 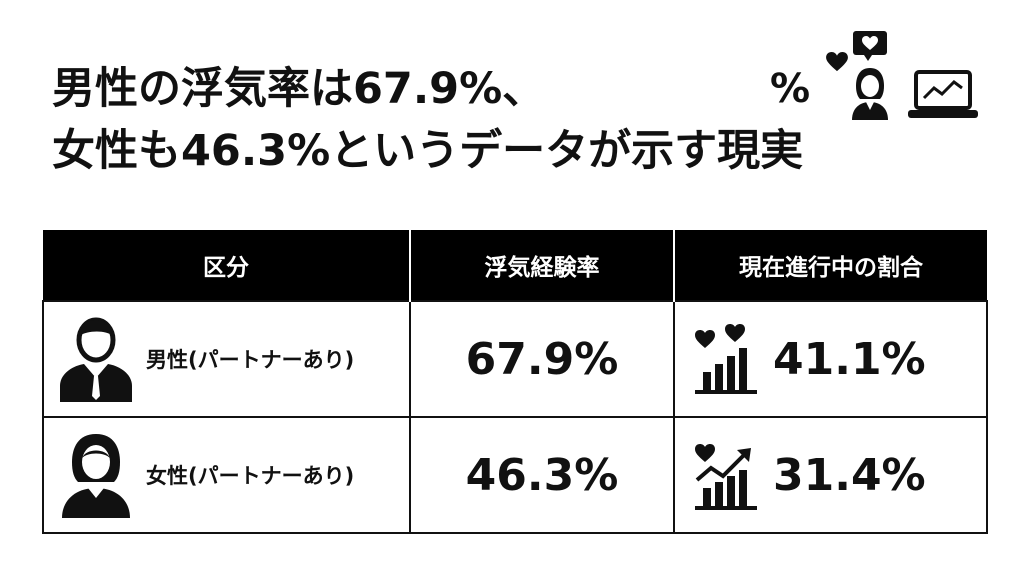 What do you see at coordinates (830, 265) in the screenshot?
I see `header-current-rate: 現在進行中の割合` at bounding box center [830, 265].